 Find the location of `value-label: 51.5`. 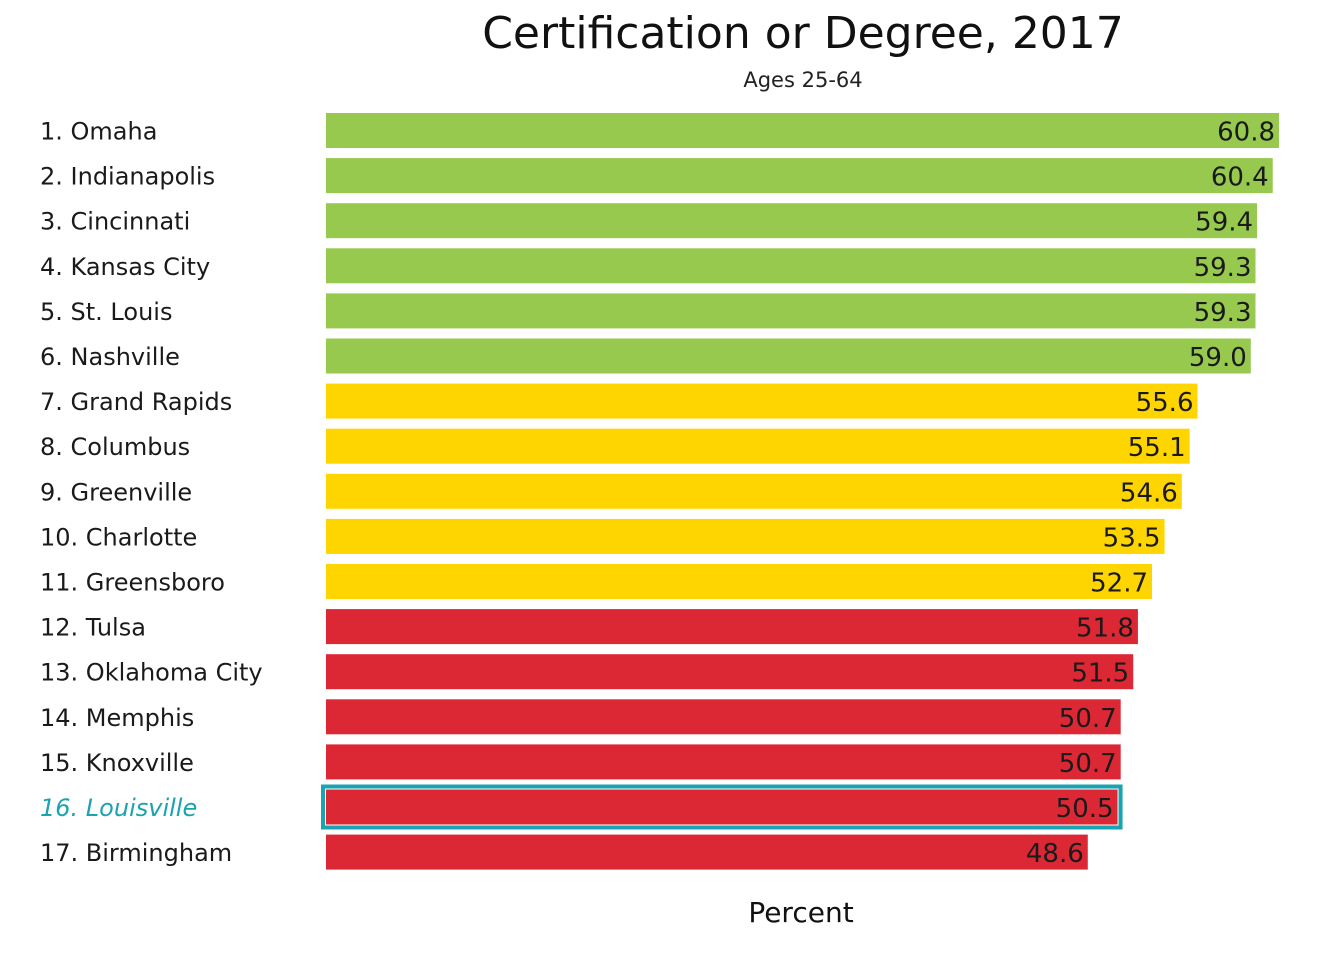

value-label: 51.5 is located at coordinates (1100, 674).